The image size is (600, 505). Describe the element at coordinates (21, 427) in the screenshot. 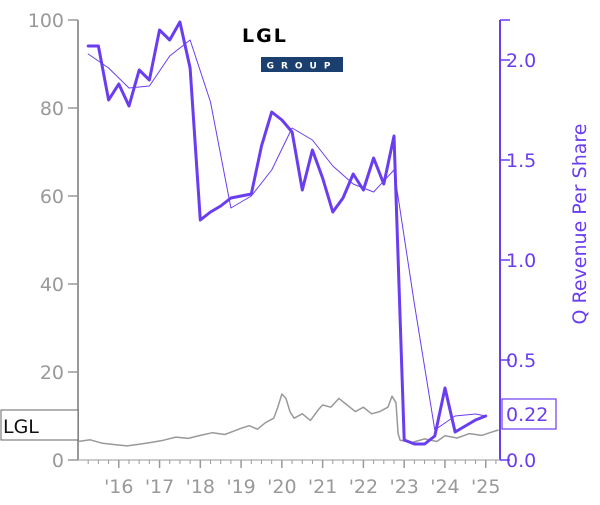

I see `price-label-text: LGL` at that location.